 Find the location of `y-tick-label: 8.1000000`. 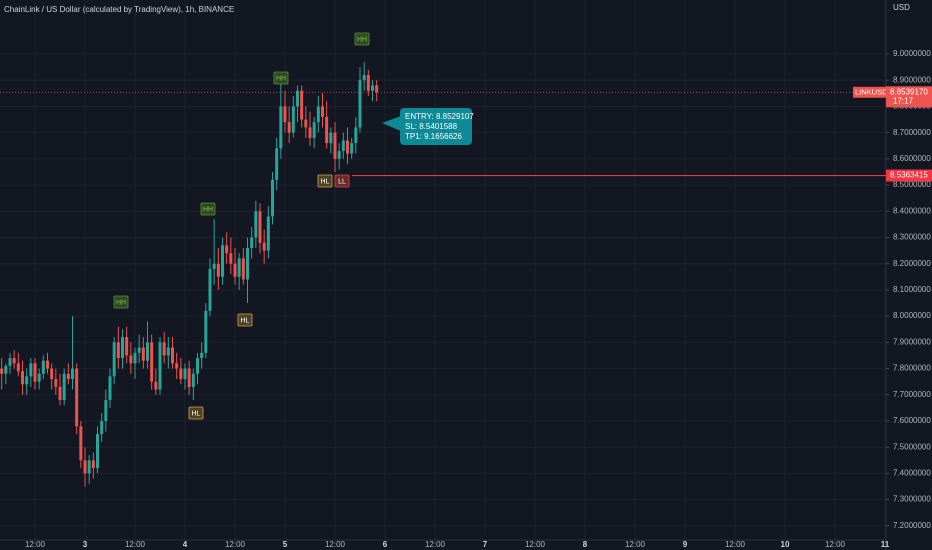

y-tick-label: 8.1000000 is located at coordinates (912, 289).